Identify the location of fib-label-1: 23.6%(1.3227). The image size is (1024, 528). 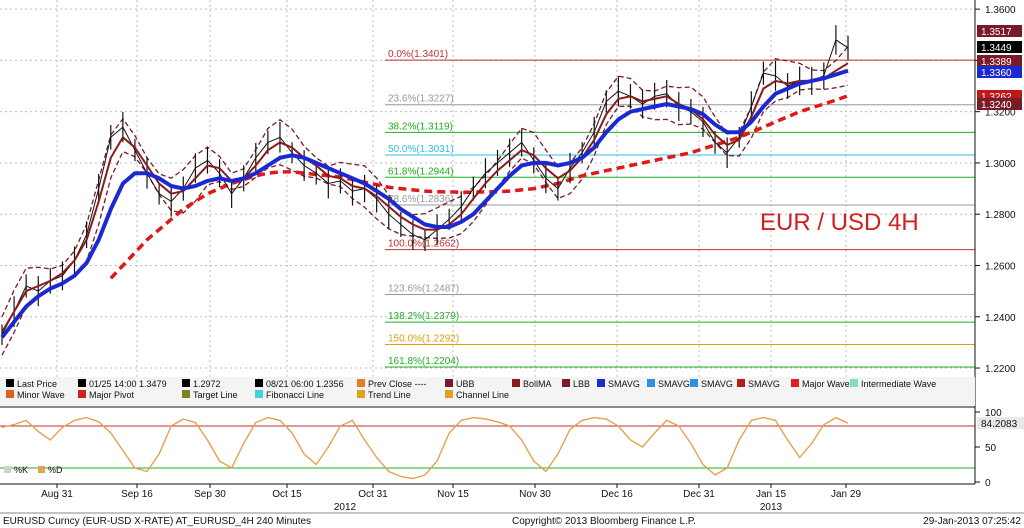
(421, 99).